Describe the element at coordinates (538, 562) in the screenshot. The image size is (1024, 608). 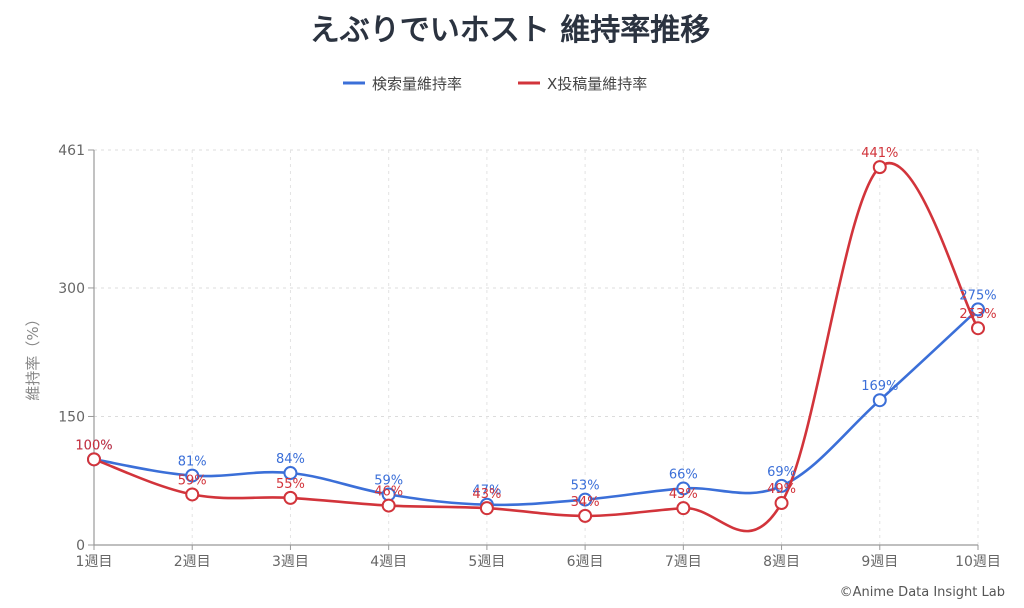
I see `x-tick-labels: 1週目 2週目 3週目 4週目 5週目 6週目 7週目 8週目 9週目 10週目` at that location.